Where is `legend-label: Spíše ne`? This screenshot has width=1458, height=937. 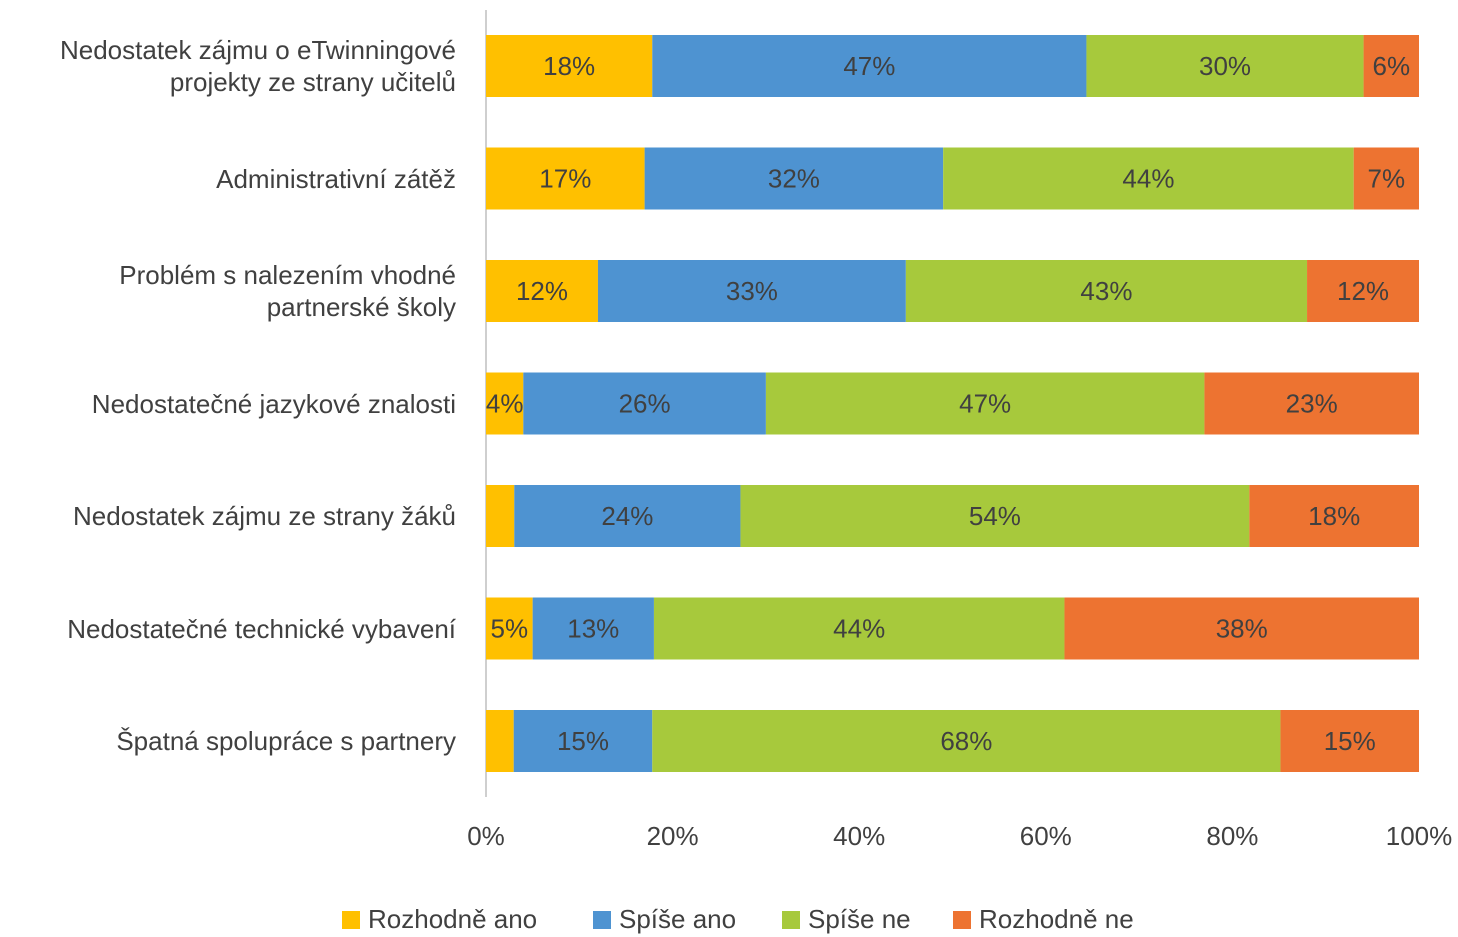
legend-label: Spíše ne is located at coordinates (859, 919).